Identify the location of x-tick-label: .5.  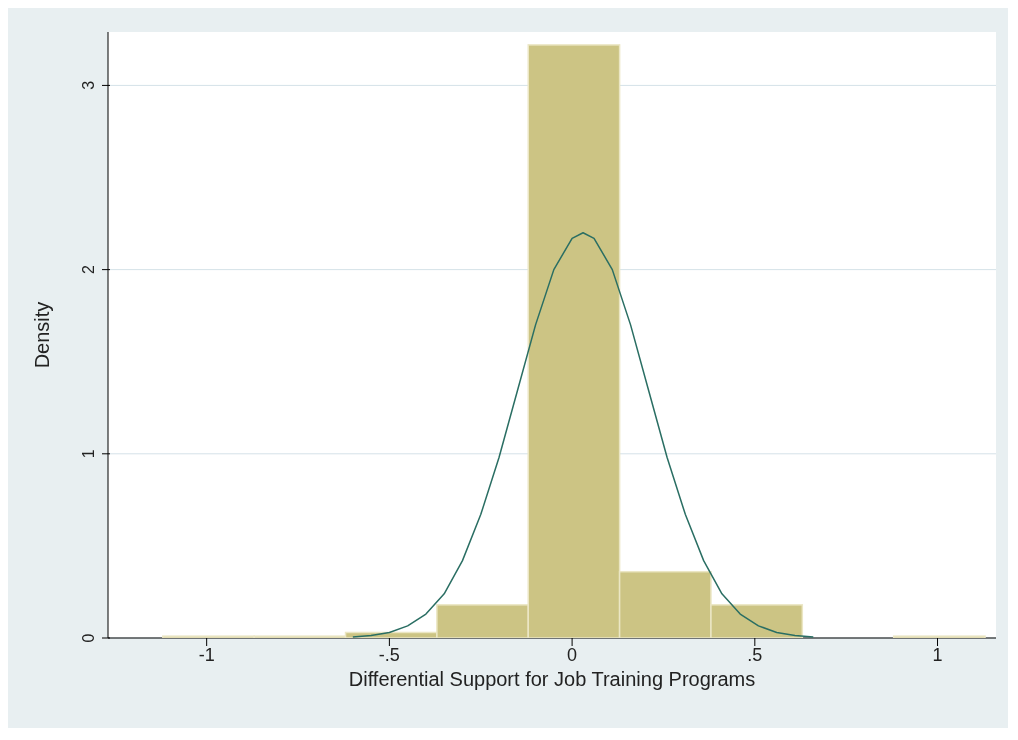
(755, 654).